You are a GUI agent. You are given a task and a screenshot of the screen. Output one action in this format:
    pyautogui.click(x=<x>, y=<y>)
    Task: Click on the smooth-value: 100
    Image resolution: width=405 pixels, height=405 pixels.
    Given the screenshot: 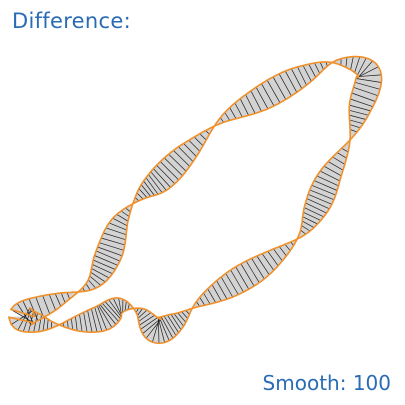 What is the action you would take?
    pyautogui.click(x=371, y=383)
    